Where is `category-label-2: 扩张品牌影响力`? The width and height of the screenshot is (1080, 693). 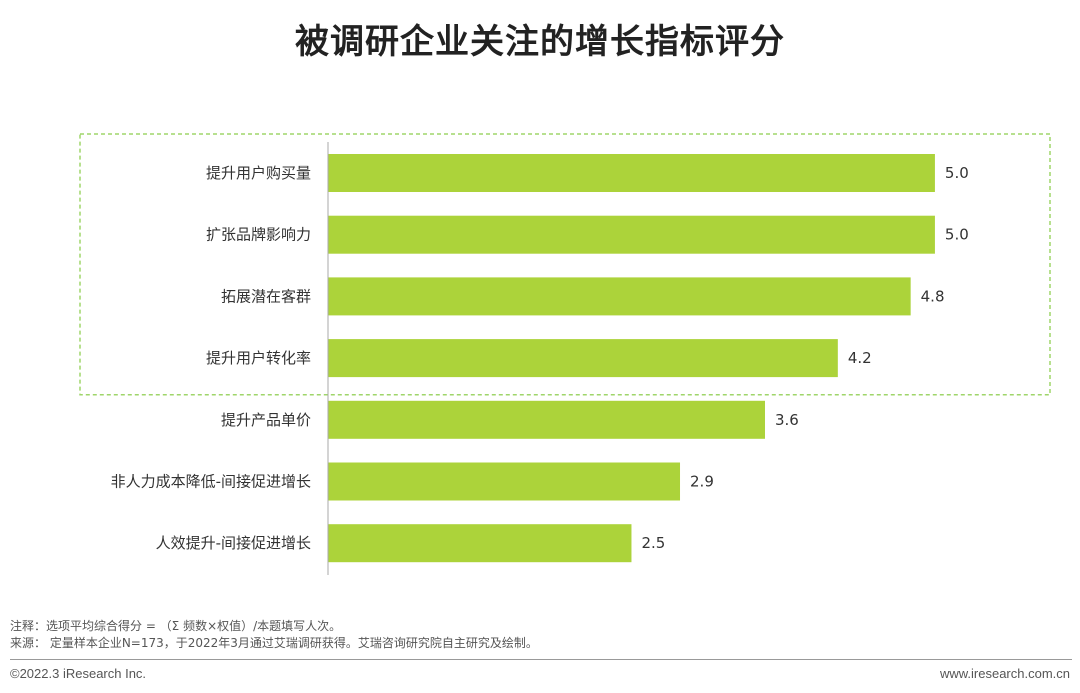
category-label-2: 扩张品牌影响力 is located at coordinates (258, 235).